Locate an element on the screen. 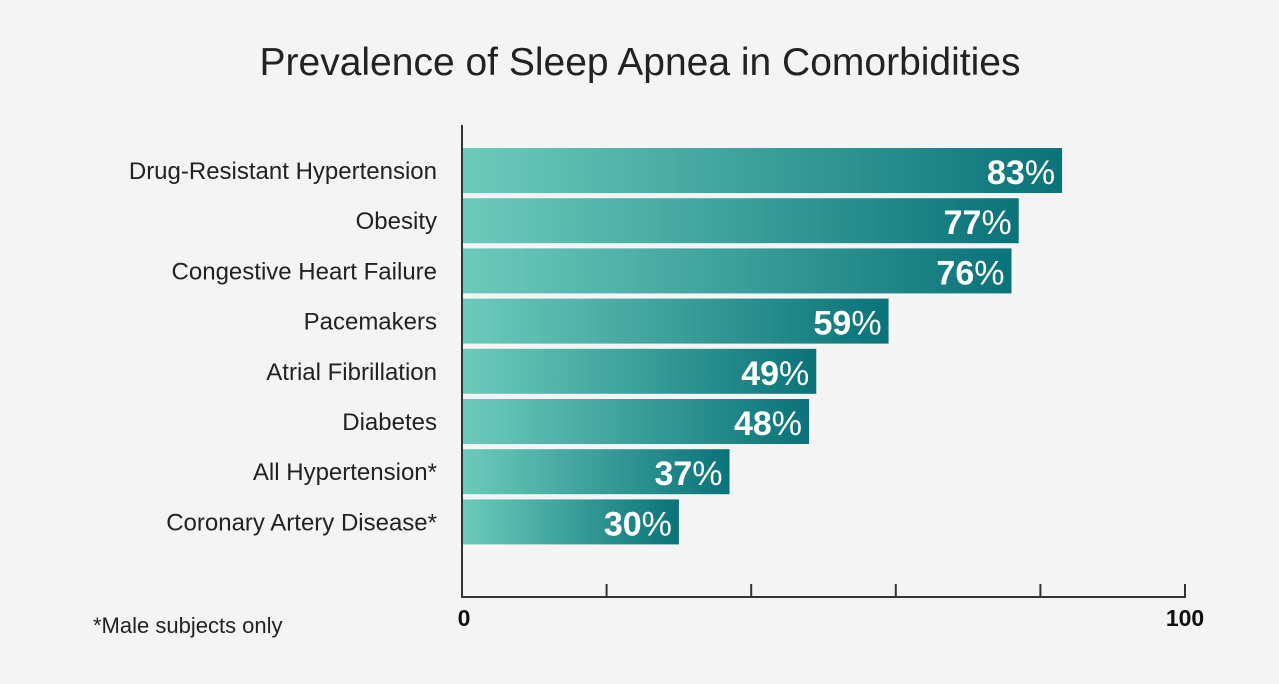 This screenshot has height=684, width=1279. bar-group: All Hypertension* 37% is located at coordinates (491, 472).